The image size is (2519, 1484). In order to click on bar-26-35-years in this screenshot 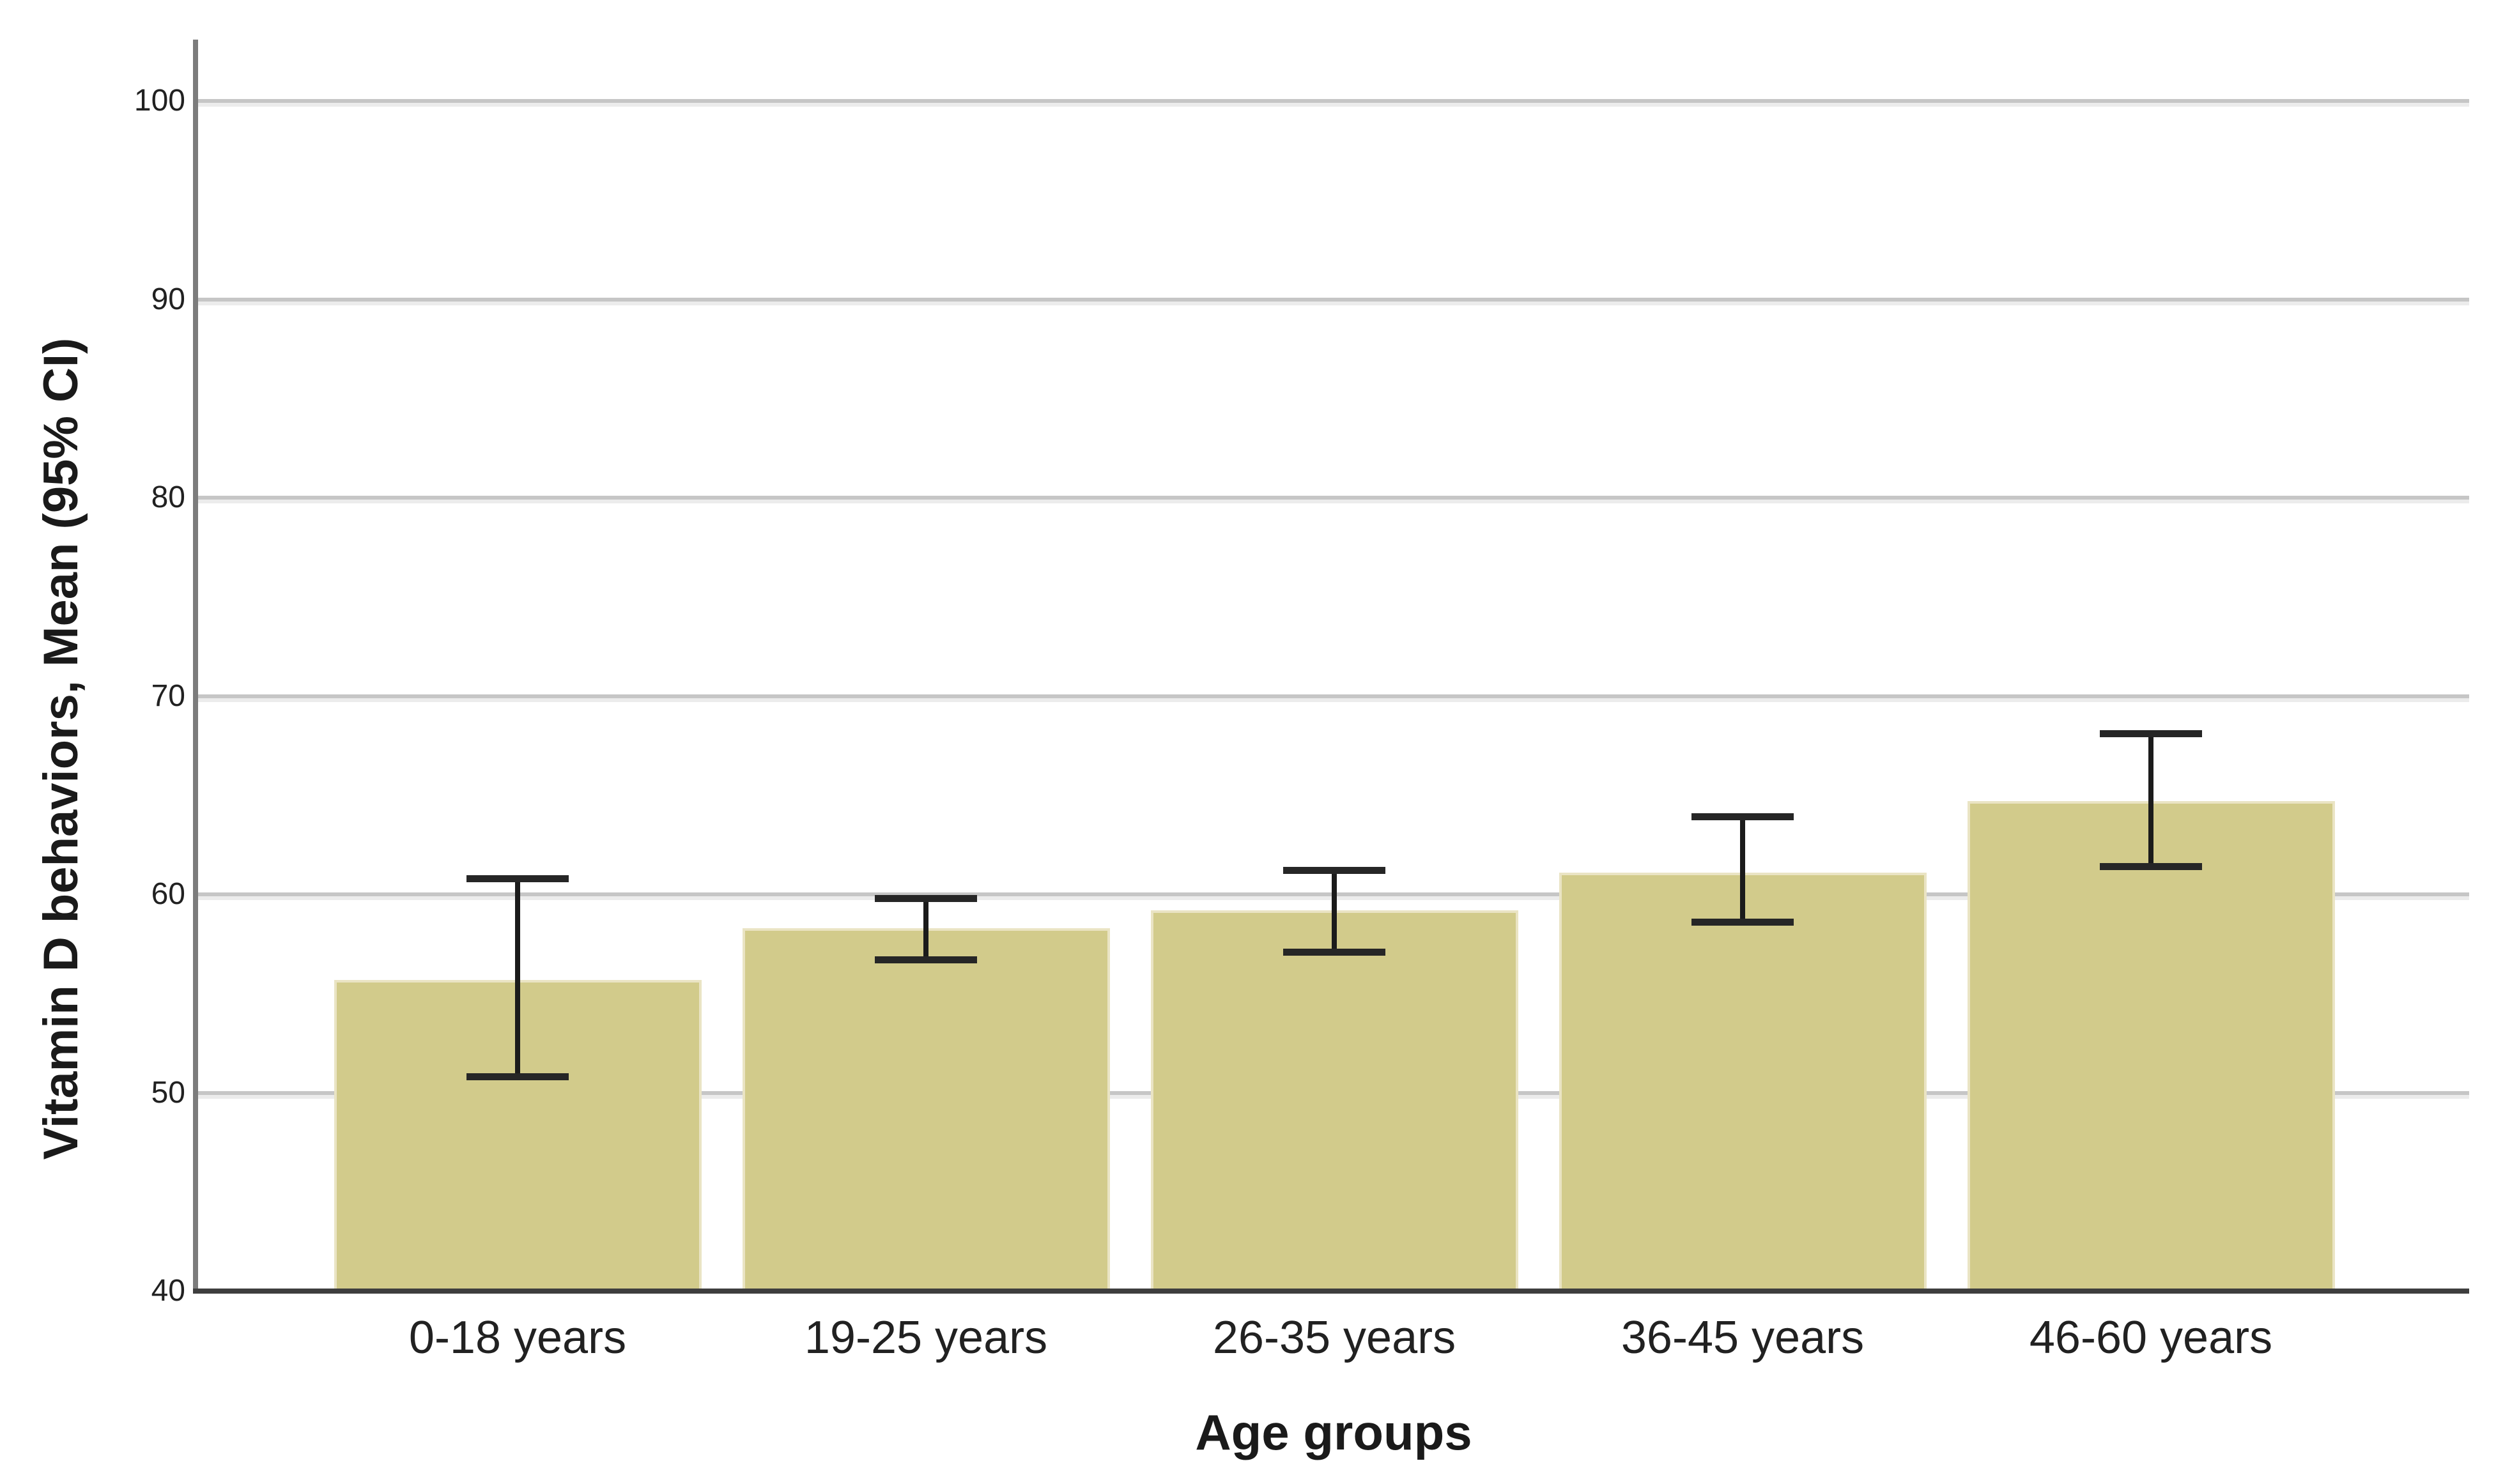, I will do `click(1334, 1100)`.